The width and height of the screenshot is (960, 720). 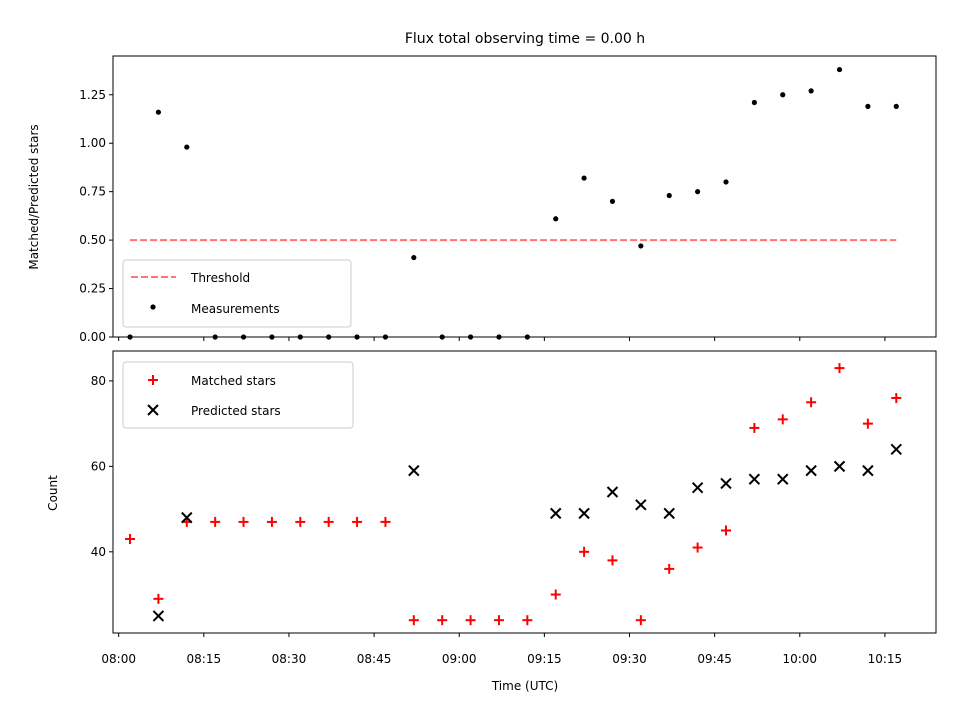 What do you see at coordinates (98, 466) in the screenshot?
I see `y-tick-label: 60` at bounding box center [98, 466].